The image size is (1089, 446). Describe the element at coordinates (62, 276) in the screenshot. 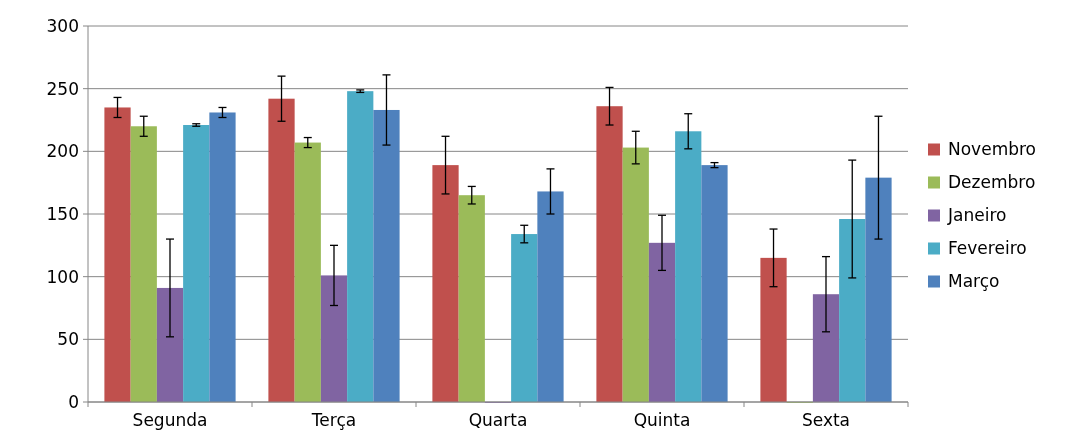

I see `y-tick-label: 100` at that location.